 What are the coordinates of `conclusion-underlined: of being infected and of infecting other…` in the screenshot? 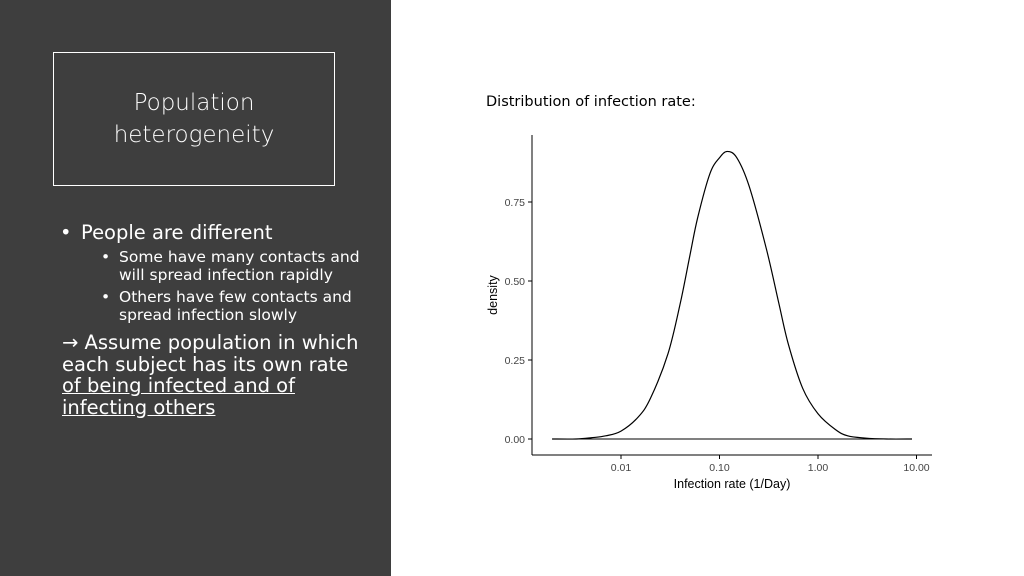 It's located at (178, 396).